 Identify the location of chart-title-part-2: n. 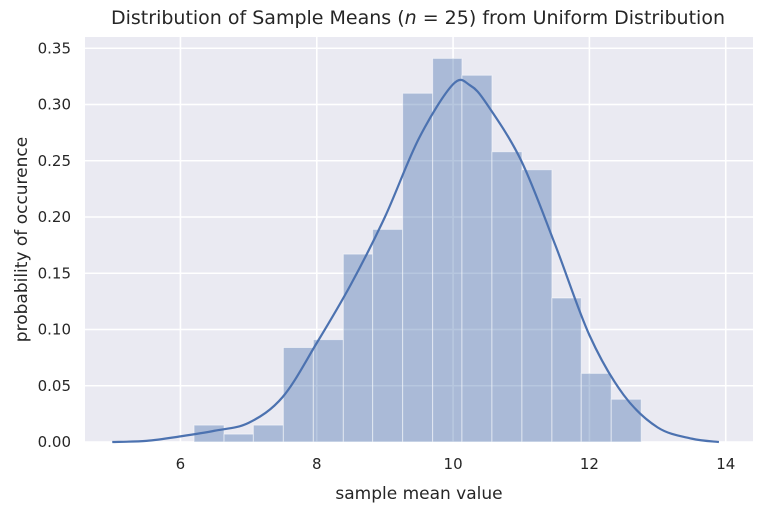
(411, 18).